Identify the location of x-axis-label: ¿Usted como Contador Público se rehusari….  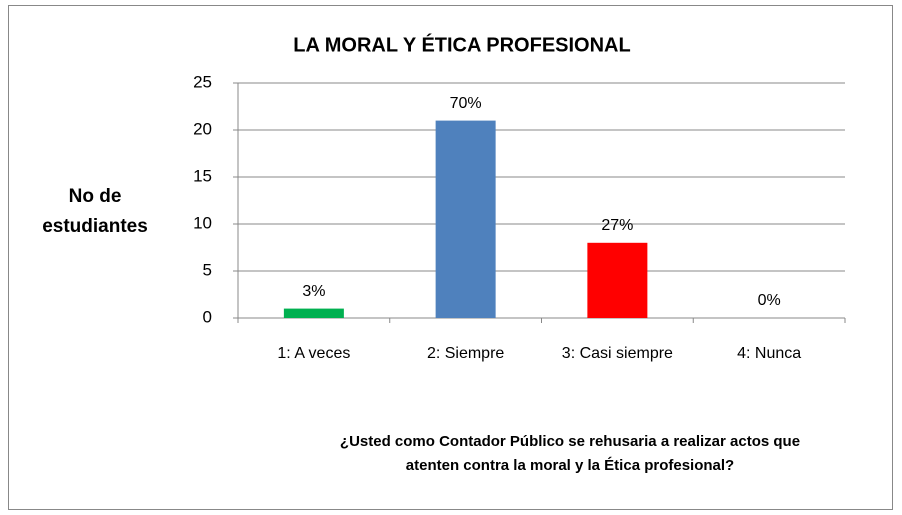
(570, 441).